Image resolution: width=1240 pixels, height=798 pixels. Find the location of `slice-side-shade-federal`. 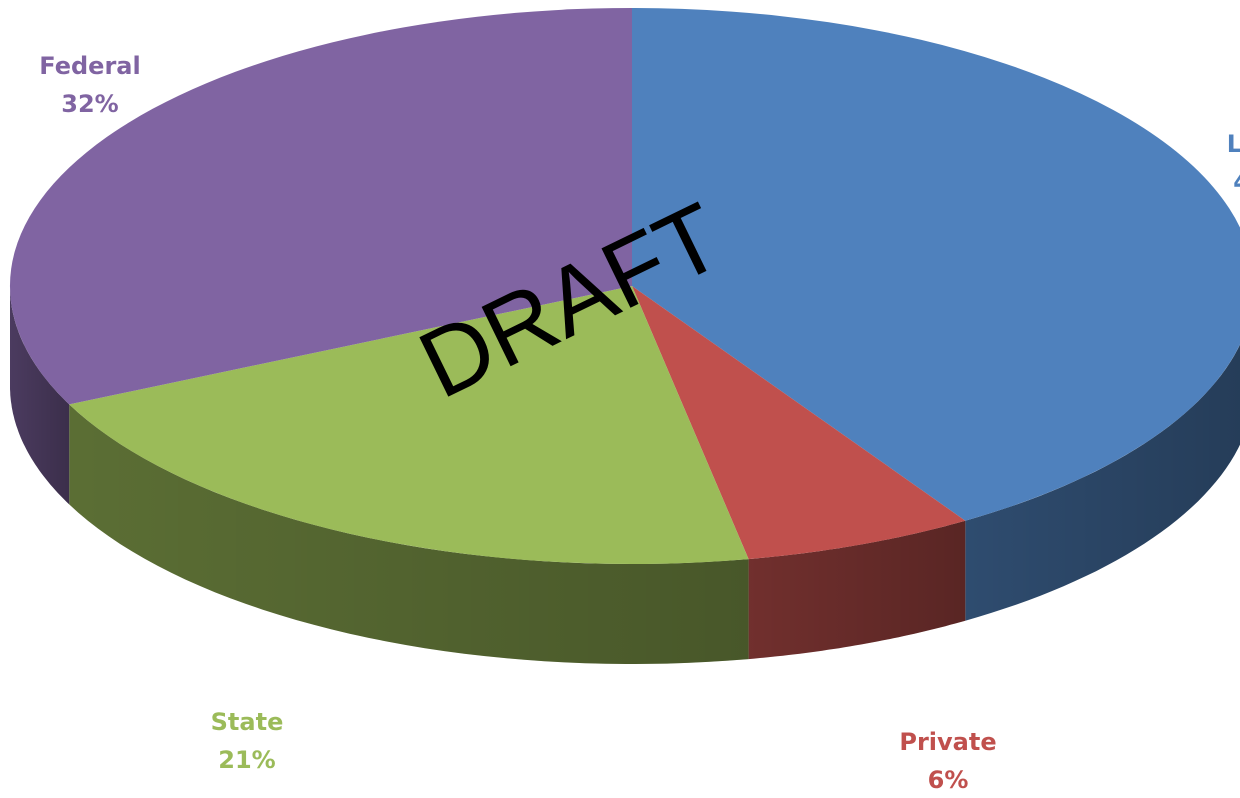

slice-side-shade-federal is located at coordinates (40, 395).